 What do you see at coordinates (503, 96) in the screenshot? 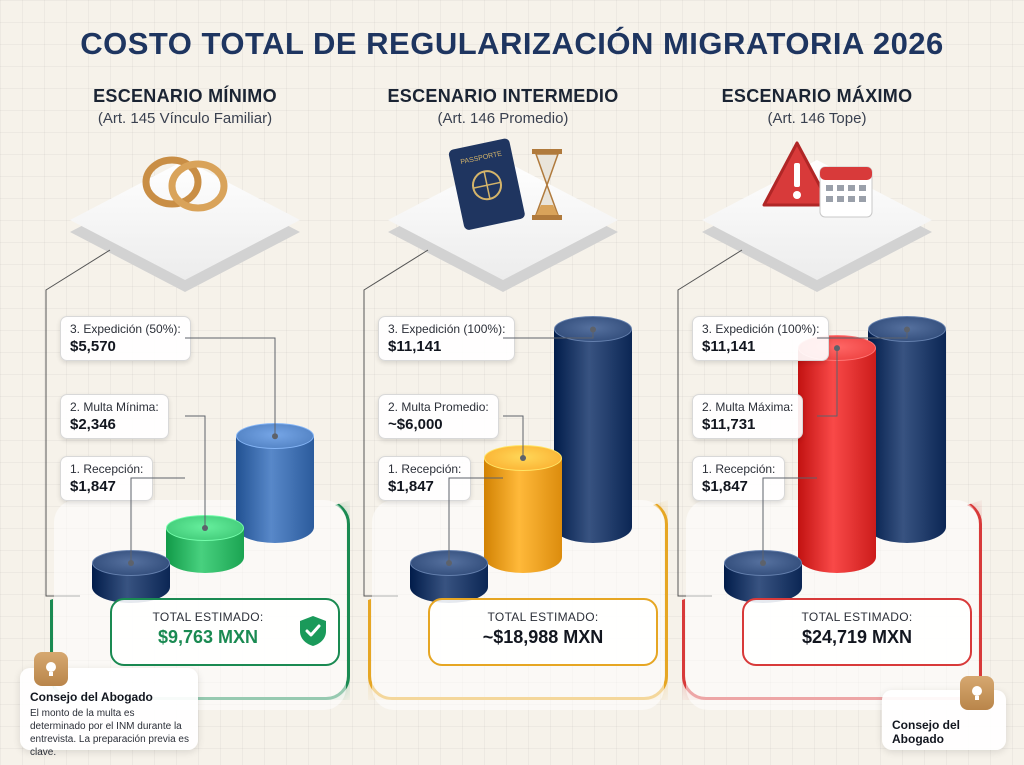
I see `scenario-name: ESCENARIO INTERMEDIO` at bounding box center [503, 96].